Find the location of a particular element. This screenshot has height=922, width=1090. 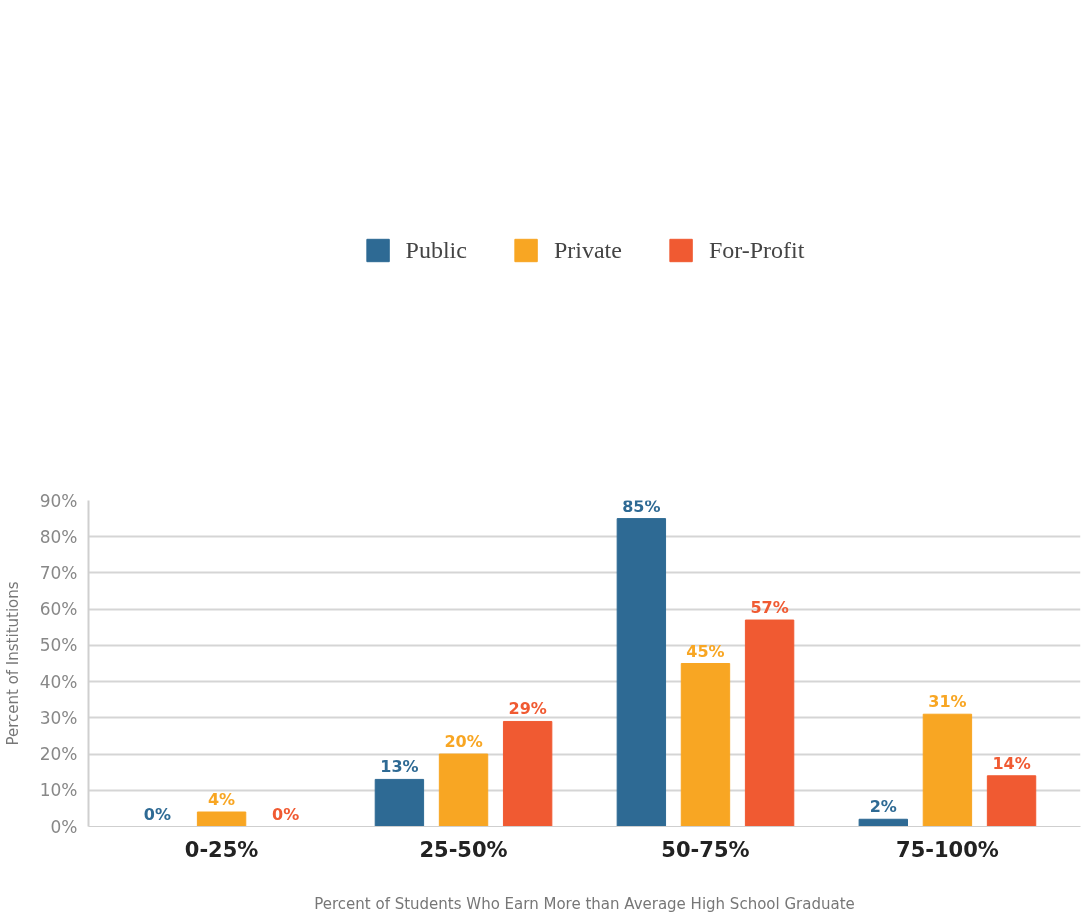

y-tick-label: 70% is located at coordinates (58, 572).